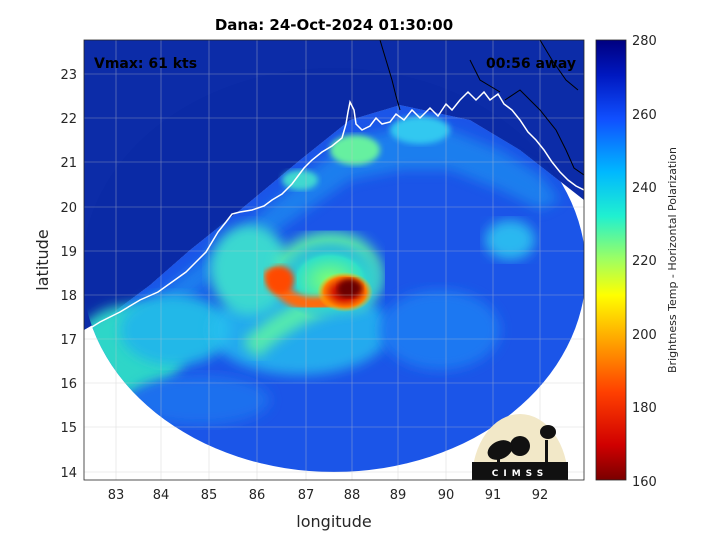 The image size is (720, 540). What do you see at coordinates (68, 252) in the screenshot?
I see `y-tick-label: 19` at bounding box center [68, 252].